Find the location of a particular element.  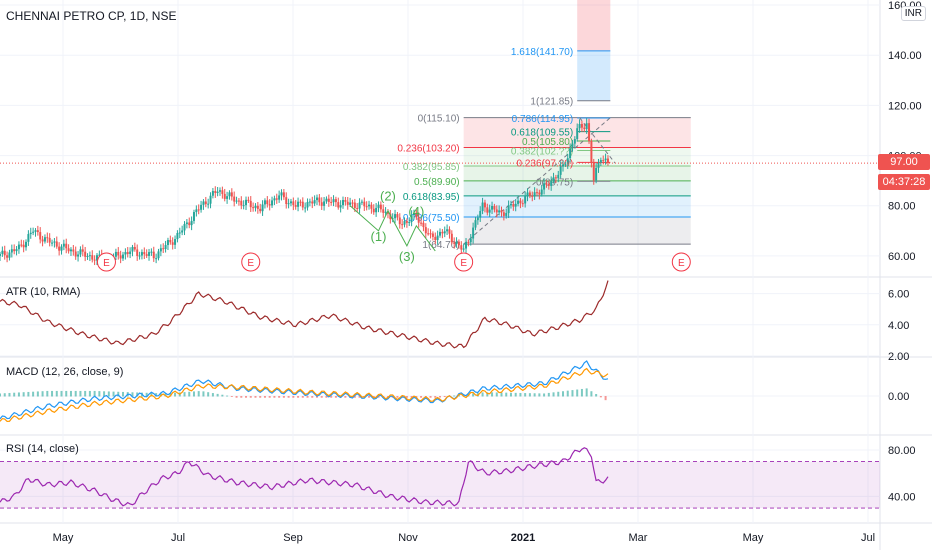

fib-extension-label: 0.236(97.30) is located at coordinates (544, 163).